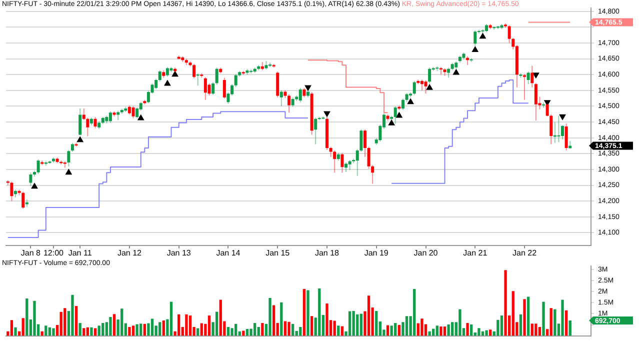  I want to click on x-tick-label: Jan 19, so click(376, 253).